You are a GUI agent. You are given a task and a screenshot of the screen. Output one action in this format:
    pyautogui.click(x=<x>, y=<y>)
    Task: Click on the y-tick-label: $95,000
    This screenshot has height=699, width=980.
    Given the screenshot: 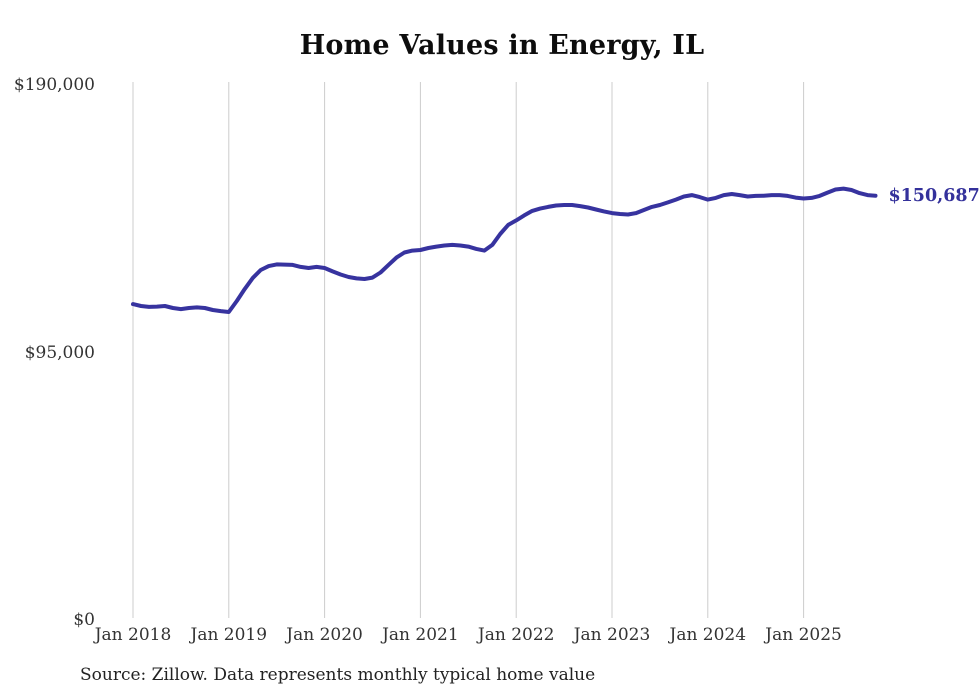 What is the action you would take?
    pyautogui.click(x=59, y=352)
    